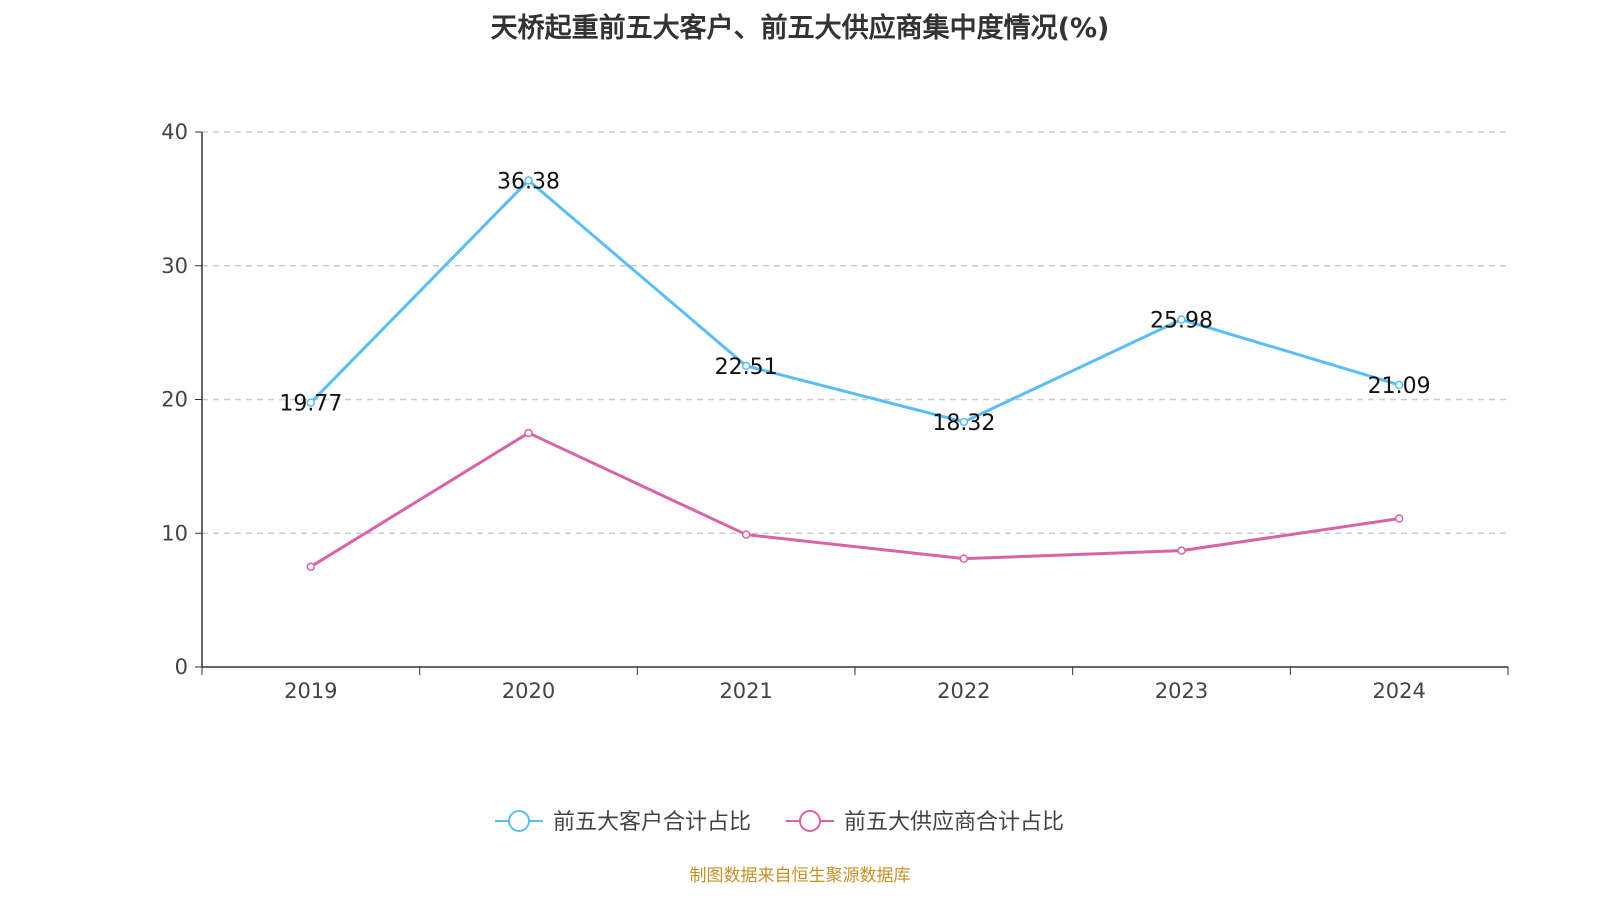  Describe the element at coordinates (174, 132) in the screenshot. I see `y-tick-label: 40` at that location.